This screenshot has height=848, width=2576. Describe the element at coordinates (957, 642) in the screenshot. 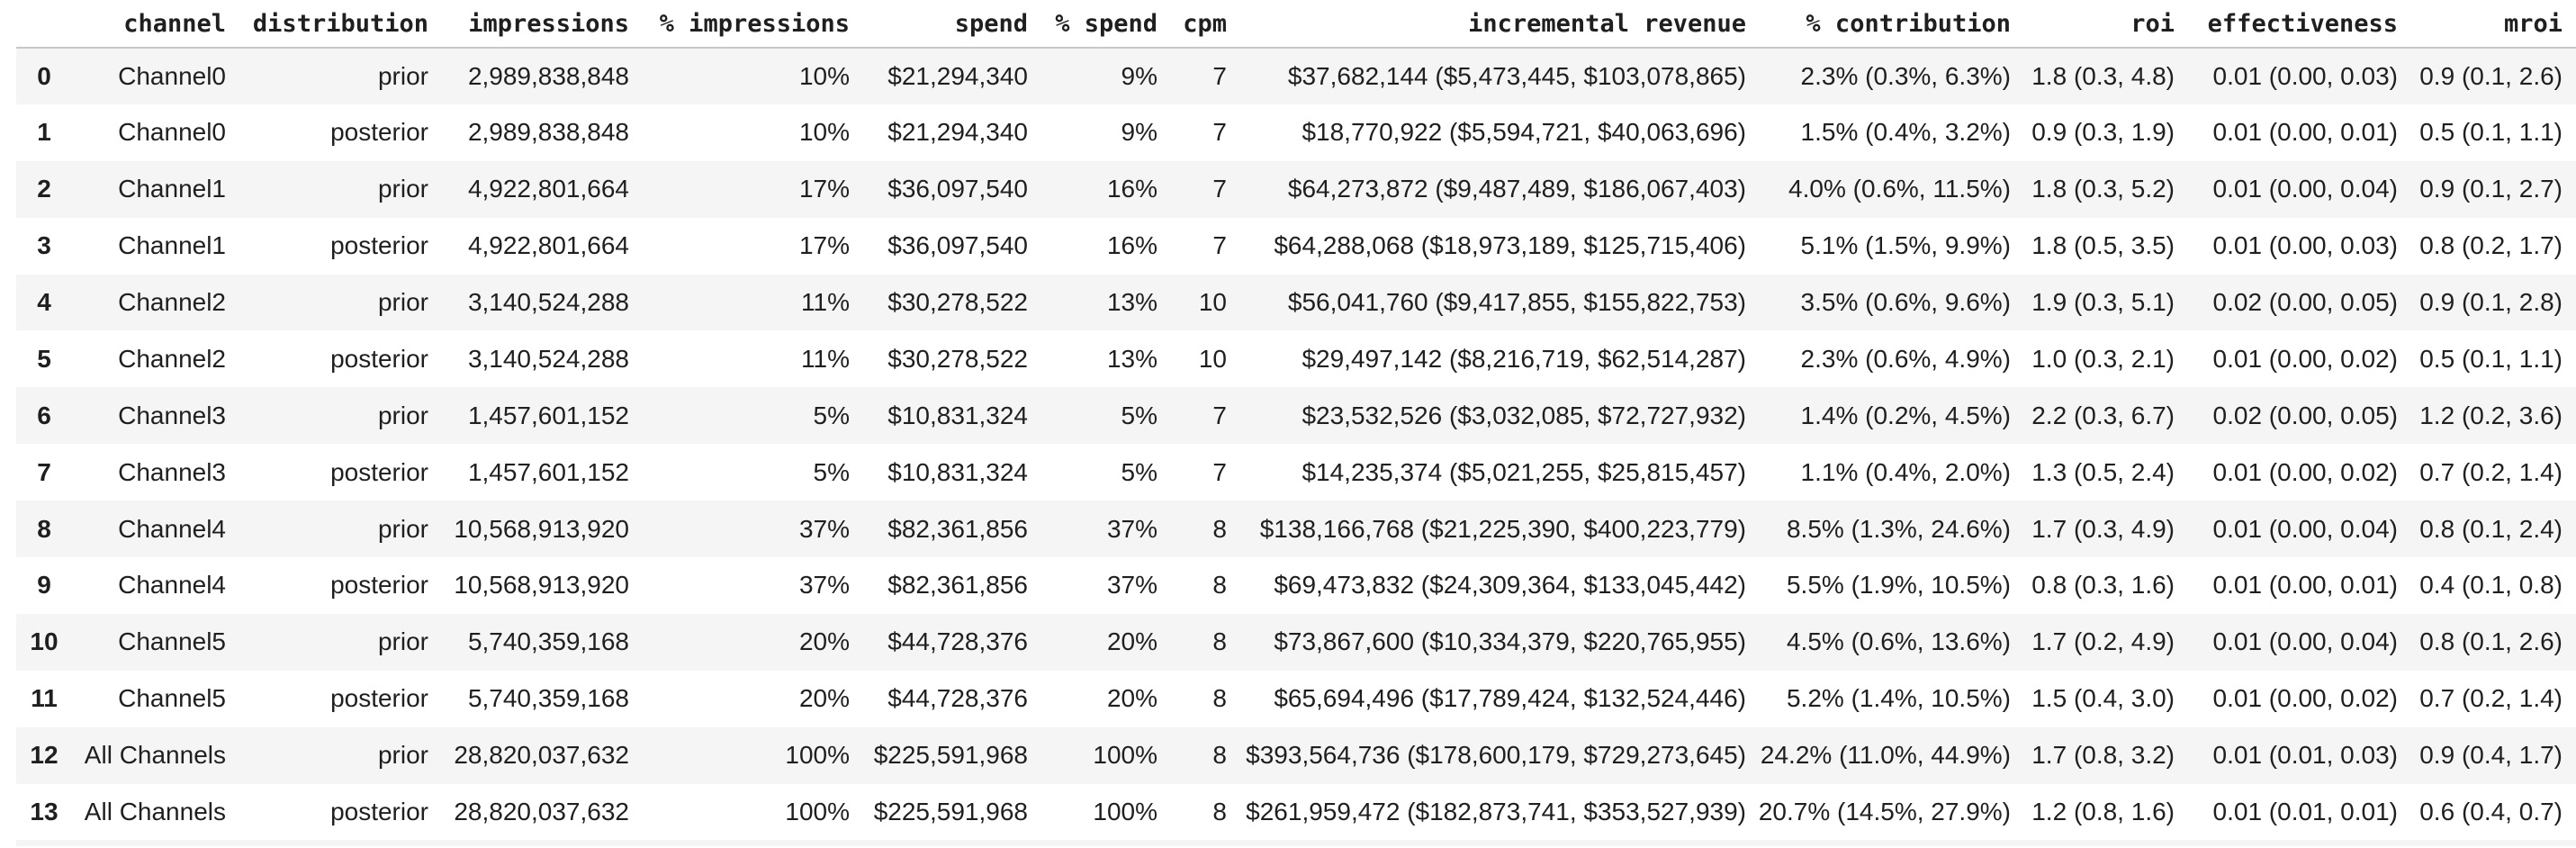

I see `cell-spend: $44,728,376` at that location.